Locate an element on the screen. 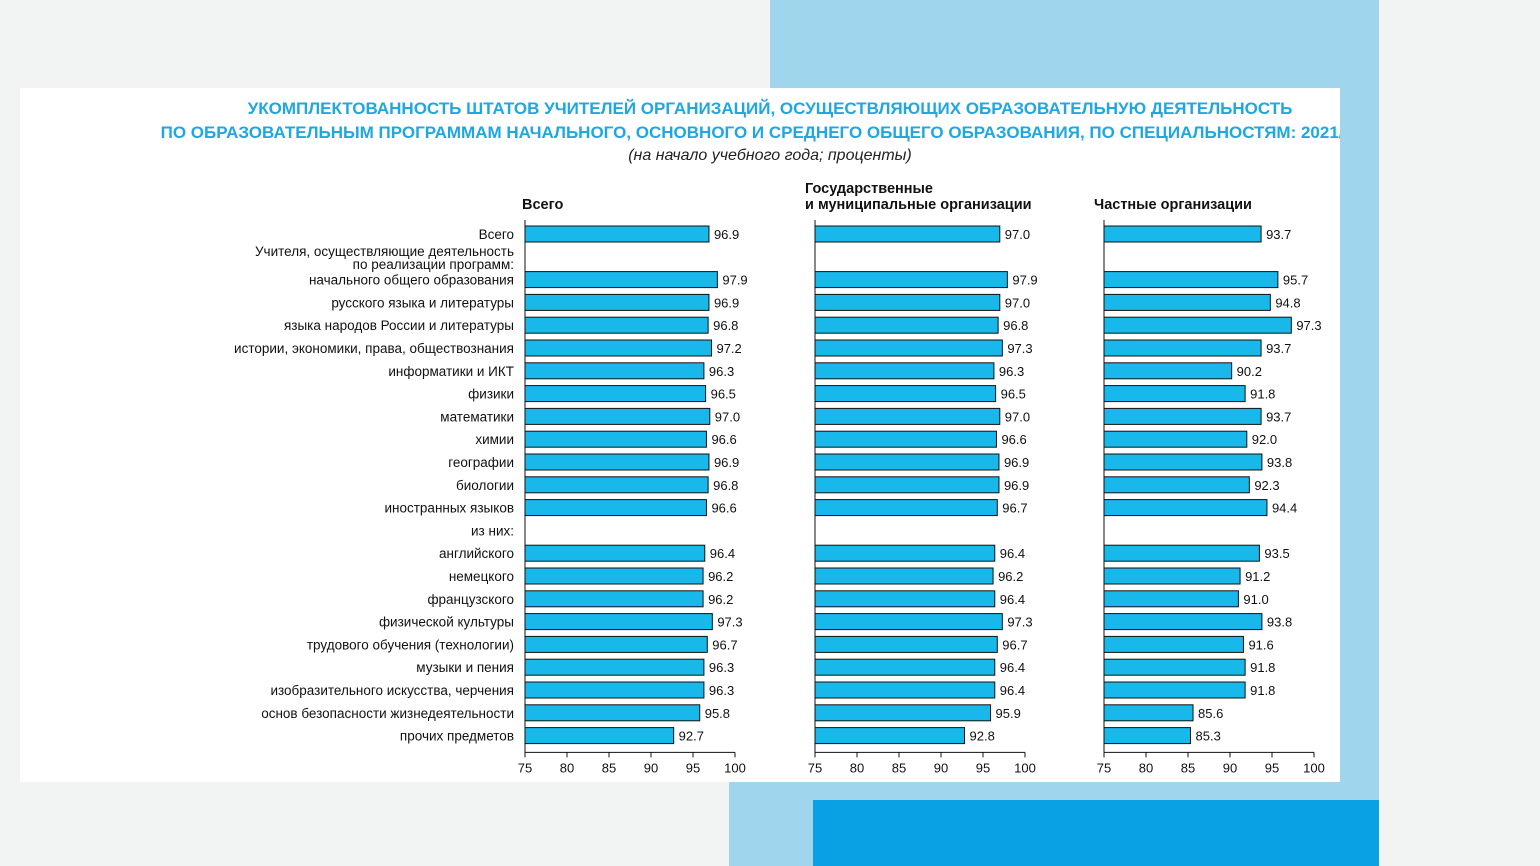 The height and width of the screenshot is (866, 1540). data-label: 95.8 is located at coordinates (717, 713).